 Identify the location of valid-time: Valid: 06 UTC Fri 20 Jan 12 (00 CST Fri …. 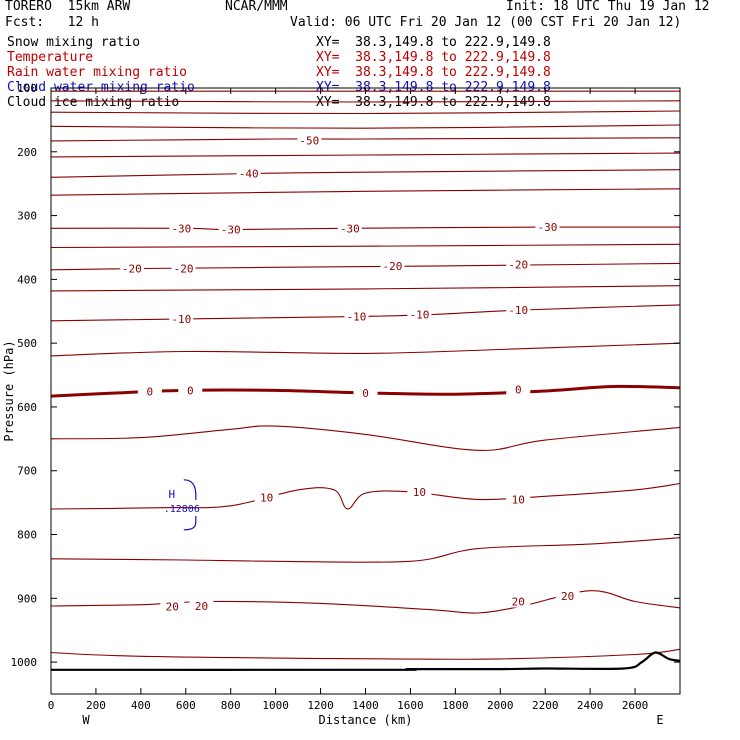
(486, 22).